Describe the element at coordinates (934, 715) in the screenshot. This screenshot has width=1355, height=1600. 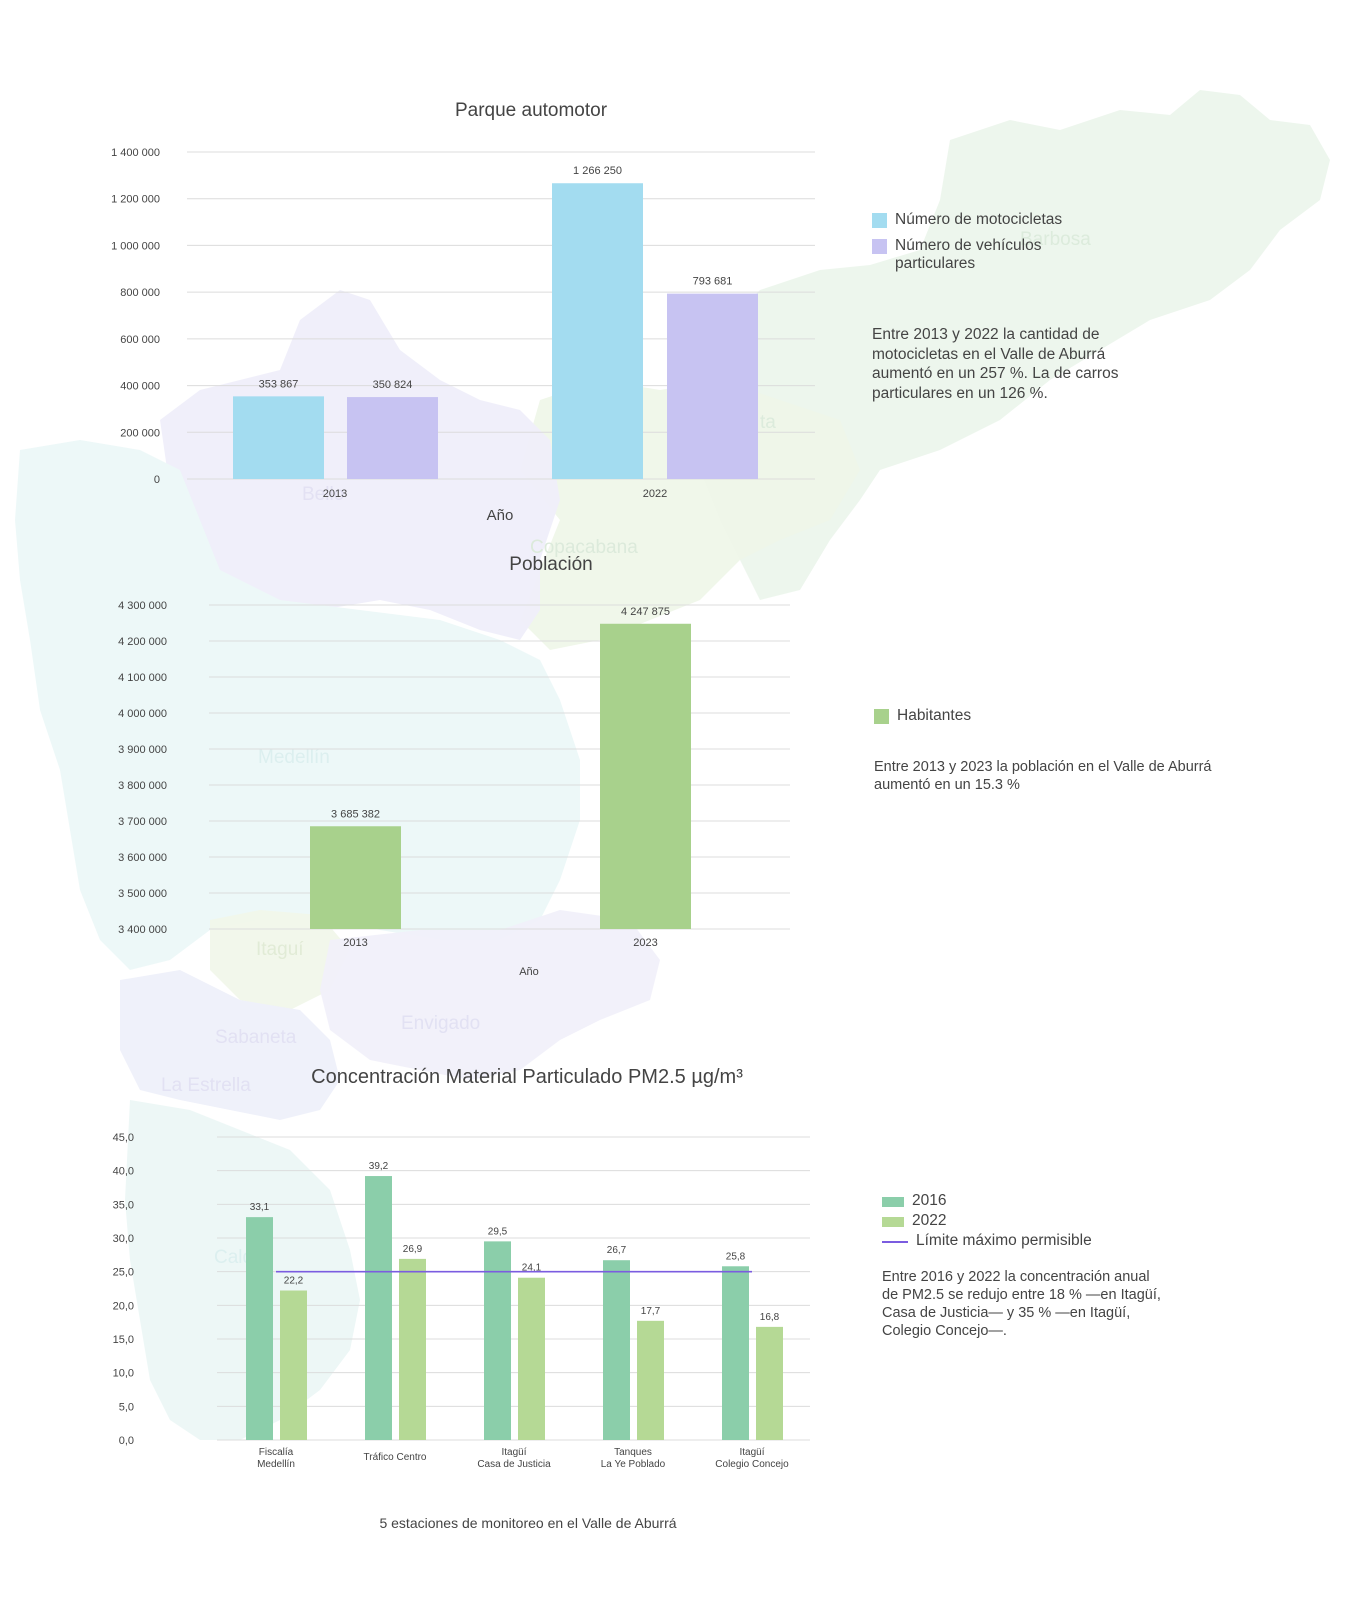
I see `legend-label-habitantes: Habitantes` at that location.